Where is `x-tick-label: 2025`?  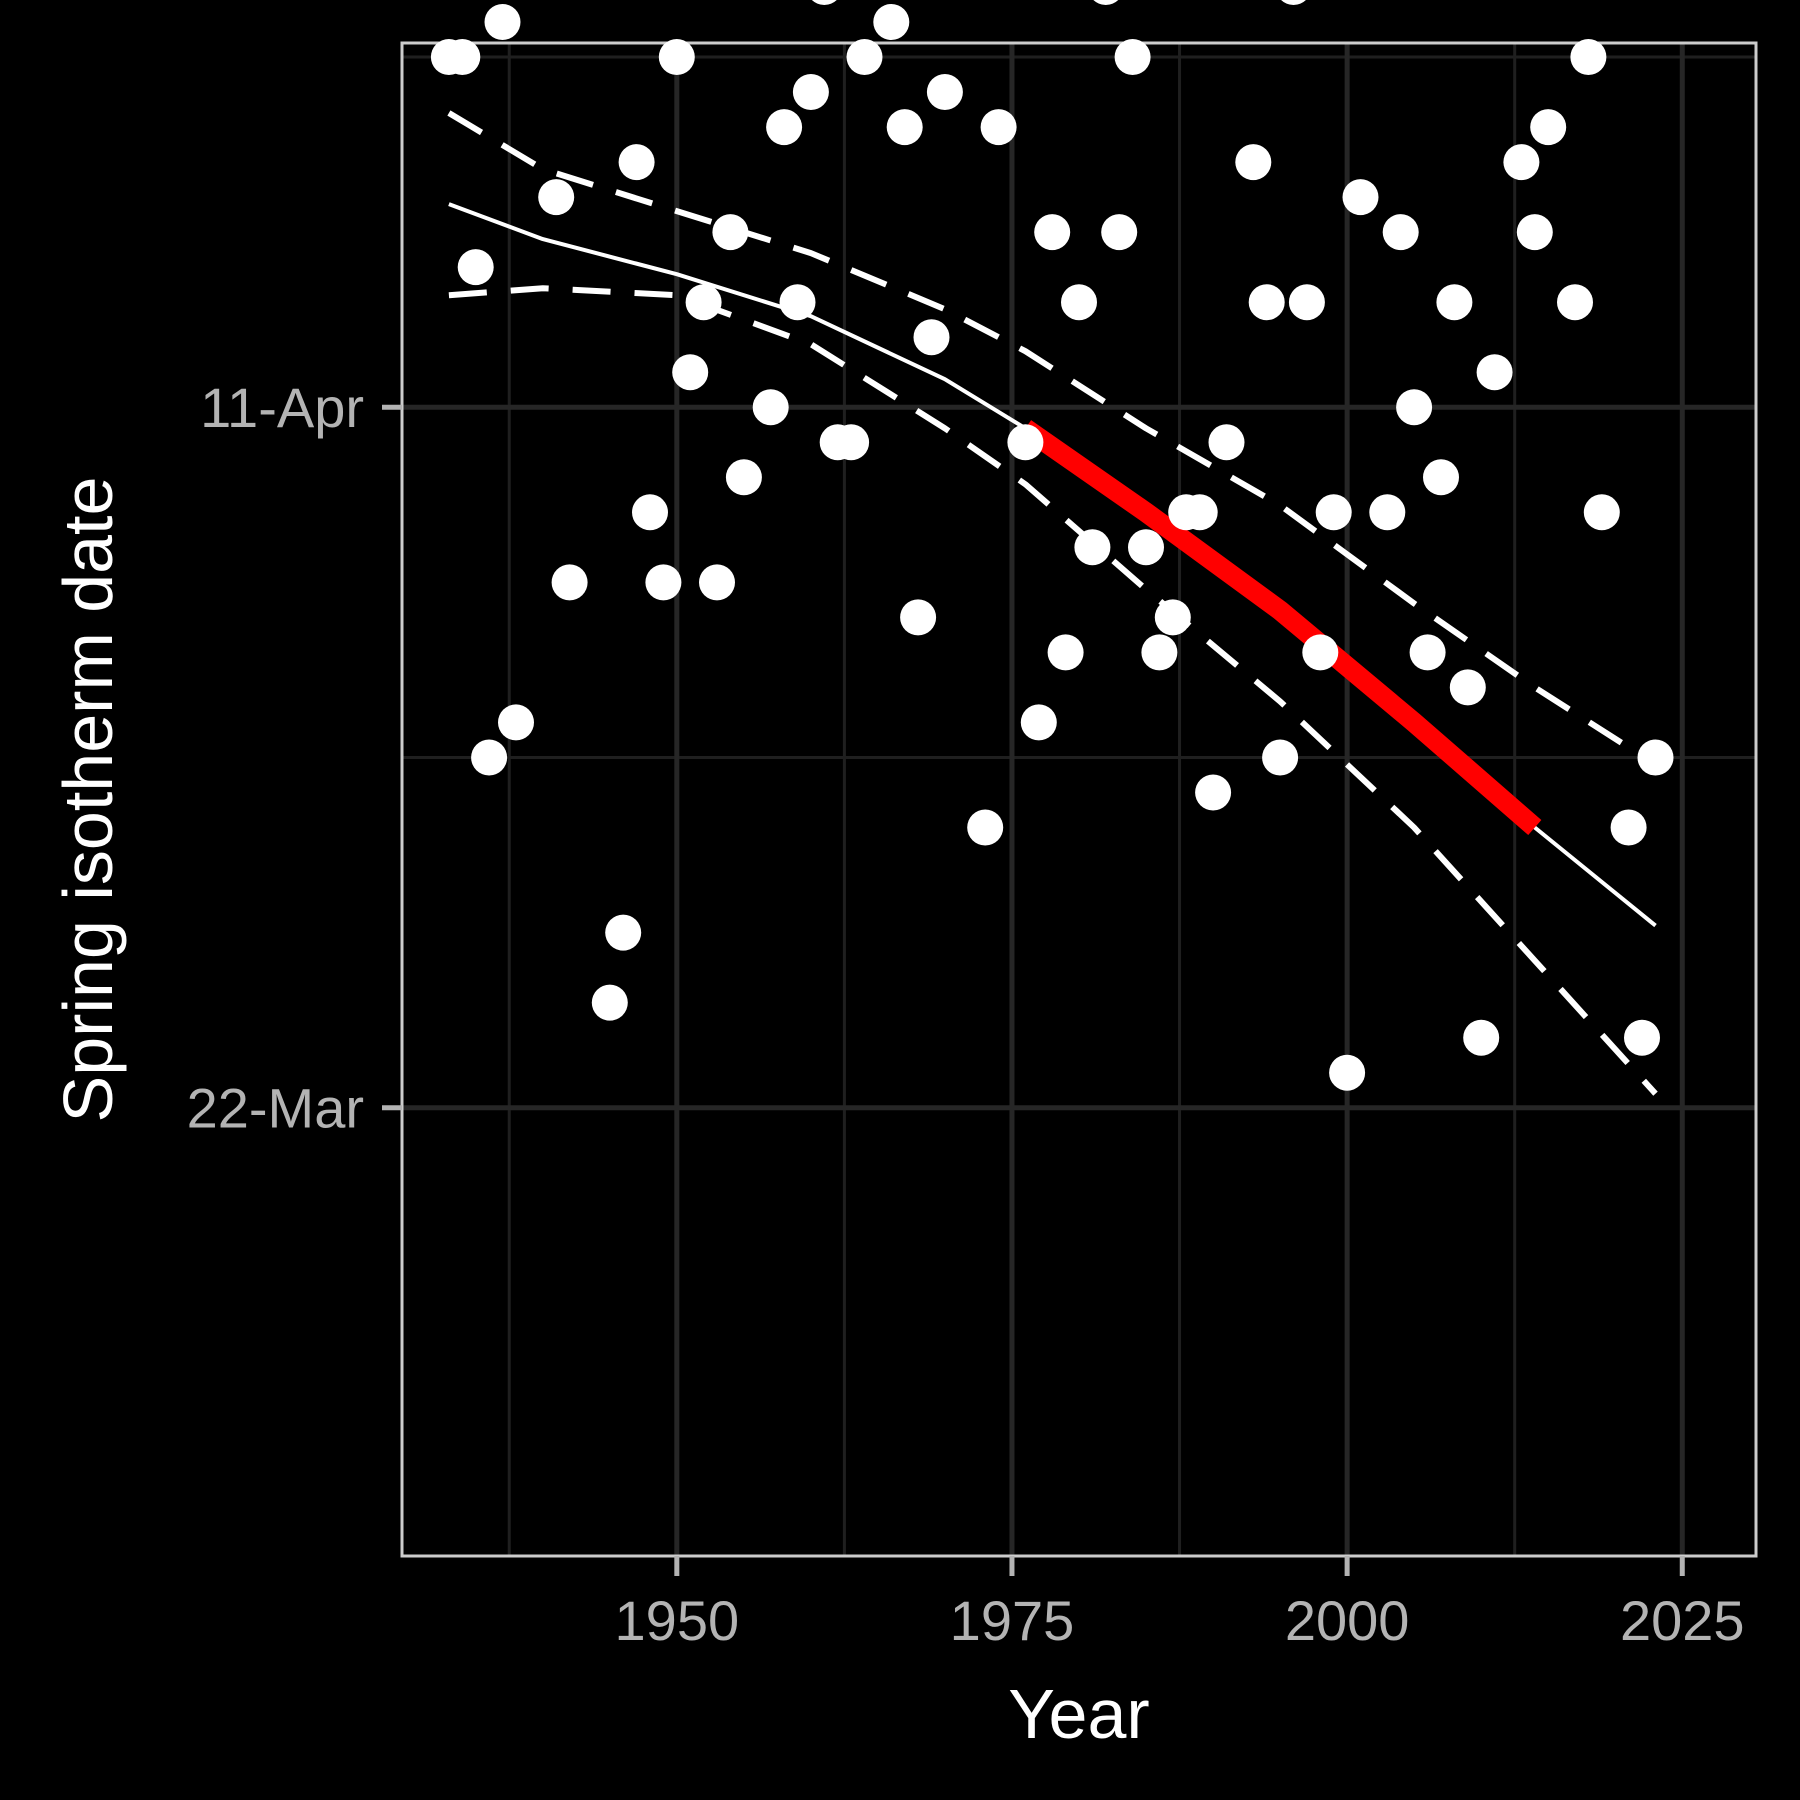 x-tick-label: 2025 is located at coordinates (1682, 1620).